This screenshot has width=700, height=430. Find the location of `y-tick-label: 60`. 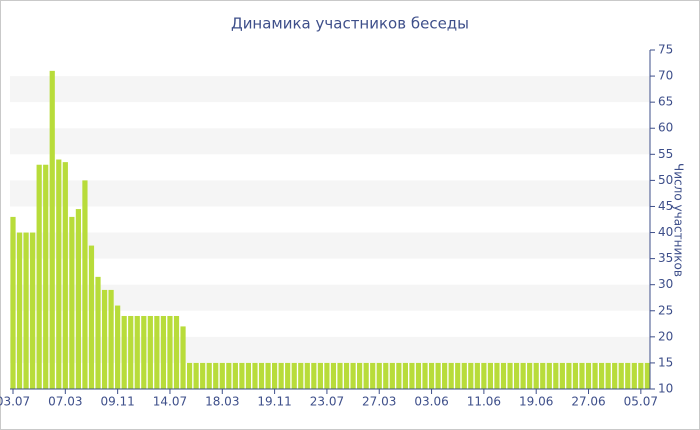

y-tick-label: 60 is located at coordinates (665, 128).